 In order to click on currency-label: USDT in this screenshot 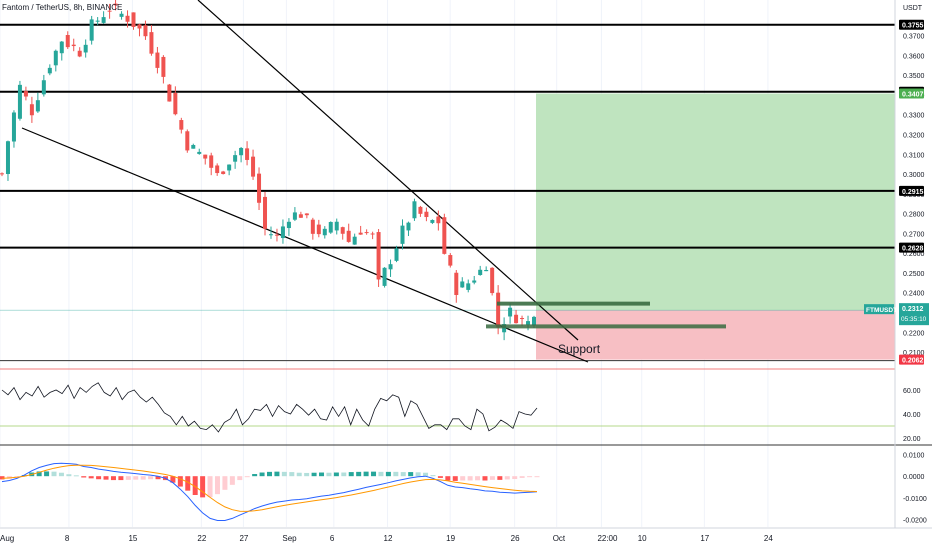, I will do `click(913, 8)`.